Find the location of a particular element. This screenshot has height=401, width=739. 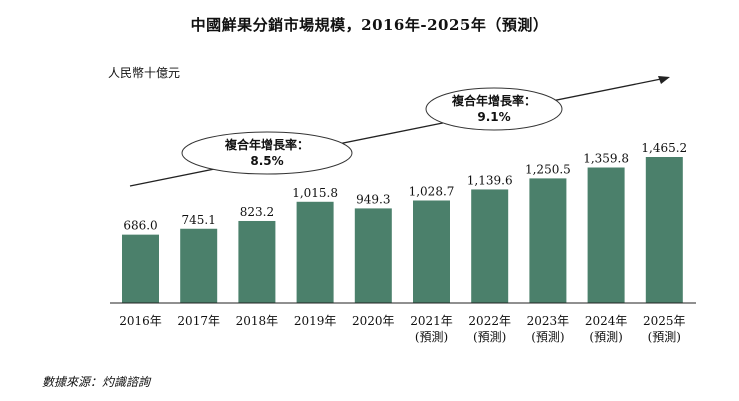

x-tick-label: 2020年 is located at coordinates (373, 321).